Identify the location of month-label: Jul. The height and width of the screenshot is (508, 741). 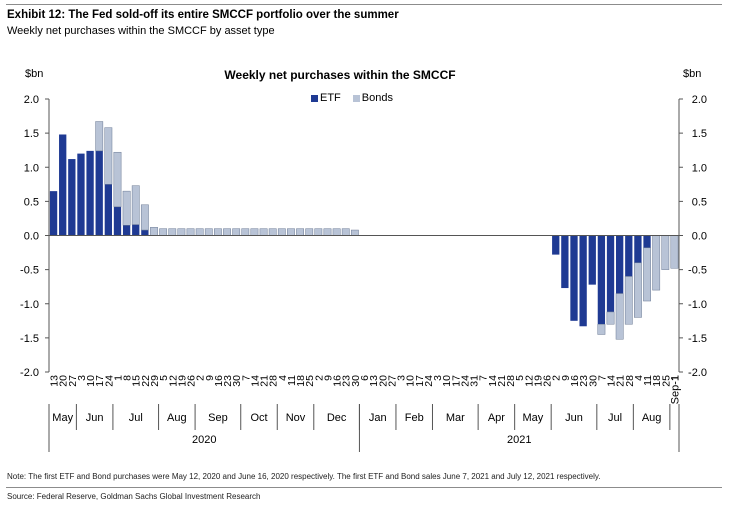
(136, 418).